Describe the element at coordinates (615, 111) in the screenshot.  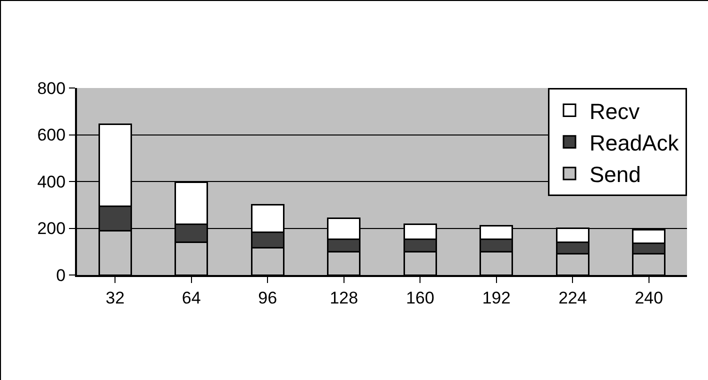
I see `legend-label: Recv` at that location.